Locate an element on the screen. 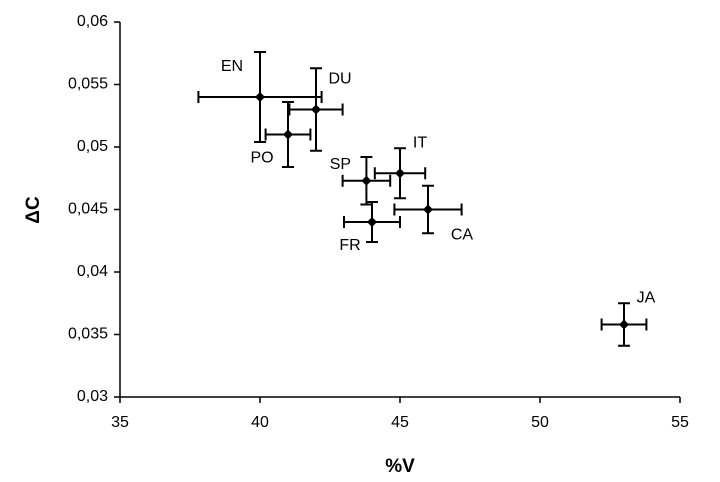 Image resolution: width=720 pixels, height=482 pixels. x-tick-label: 35 is located at coordinates (120, 422).